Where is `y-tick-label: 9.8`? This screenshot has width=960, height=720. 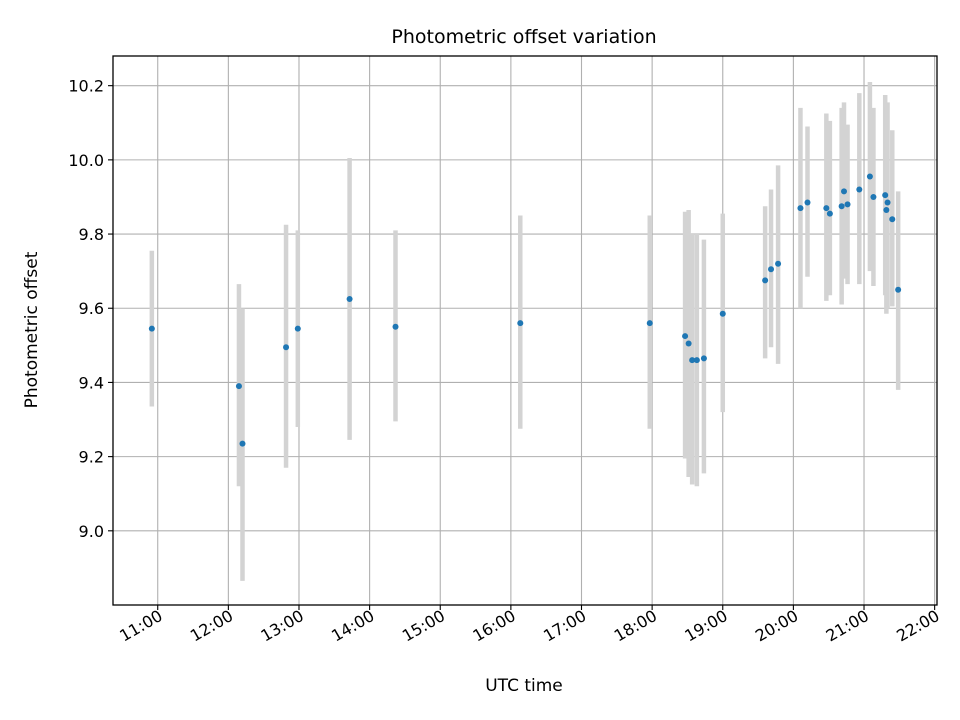 y-tick-label: 9.8 is located at coordinates (91, 234).